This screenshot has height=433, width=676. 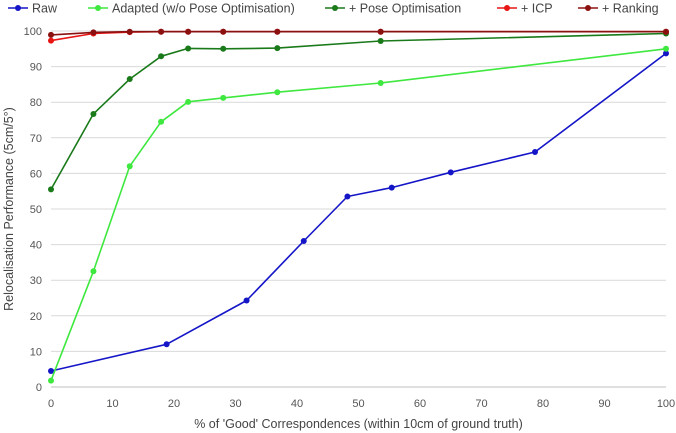 What do you see at coordinates (36, 103) in the screenshot?
I see `y-tick-label: 80` at bounding box center [36, 103].